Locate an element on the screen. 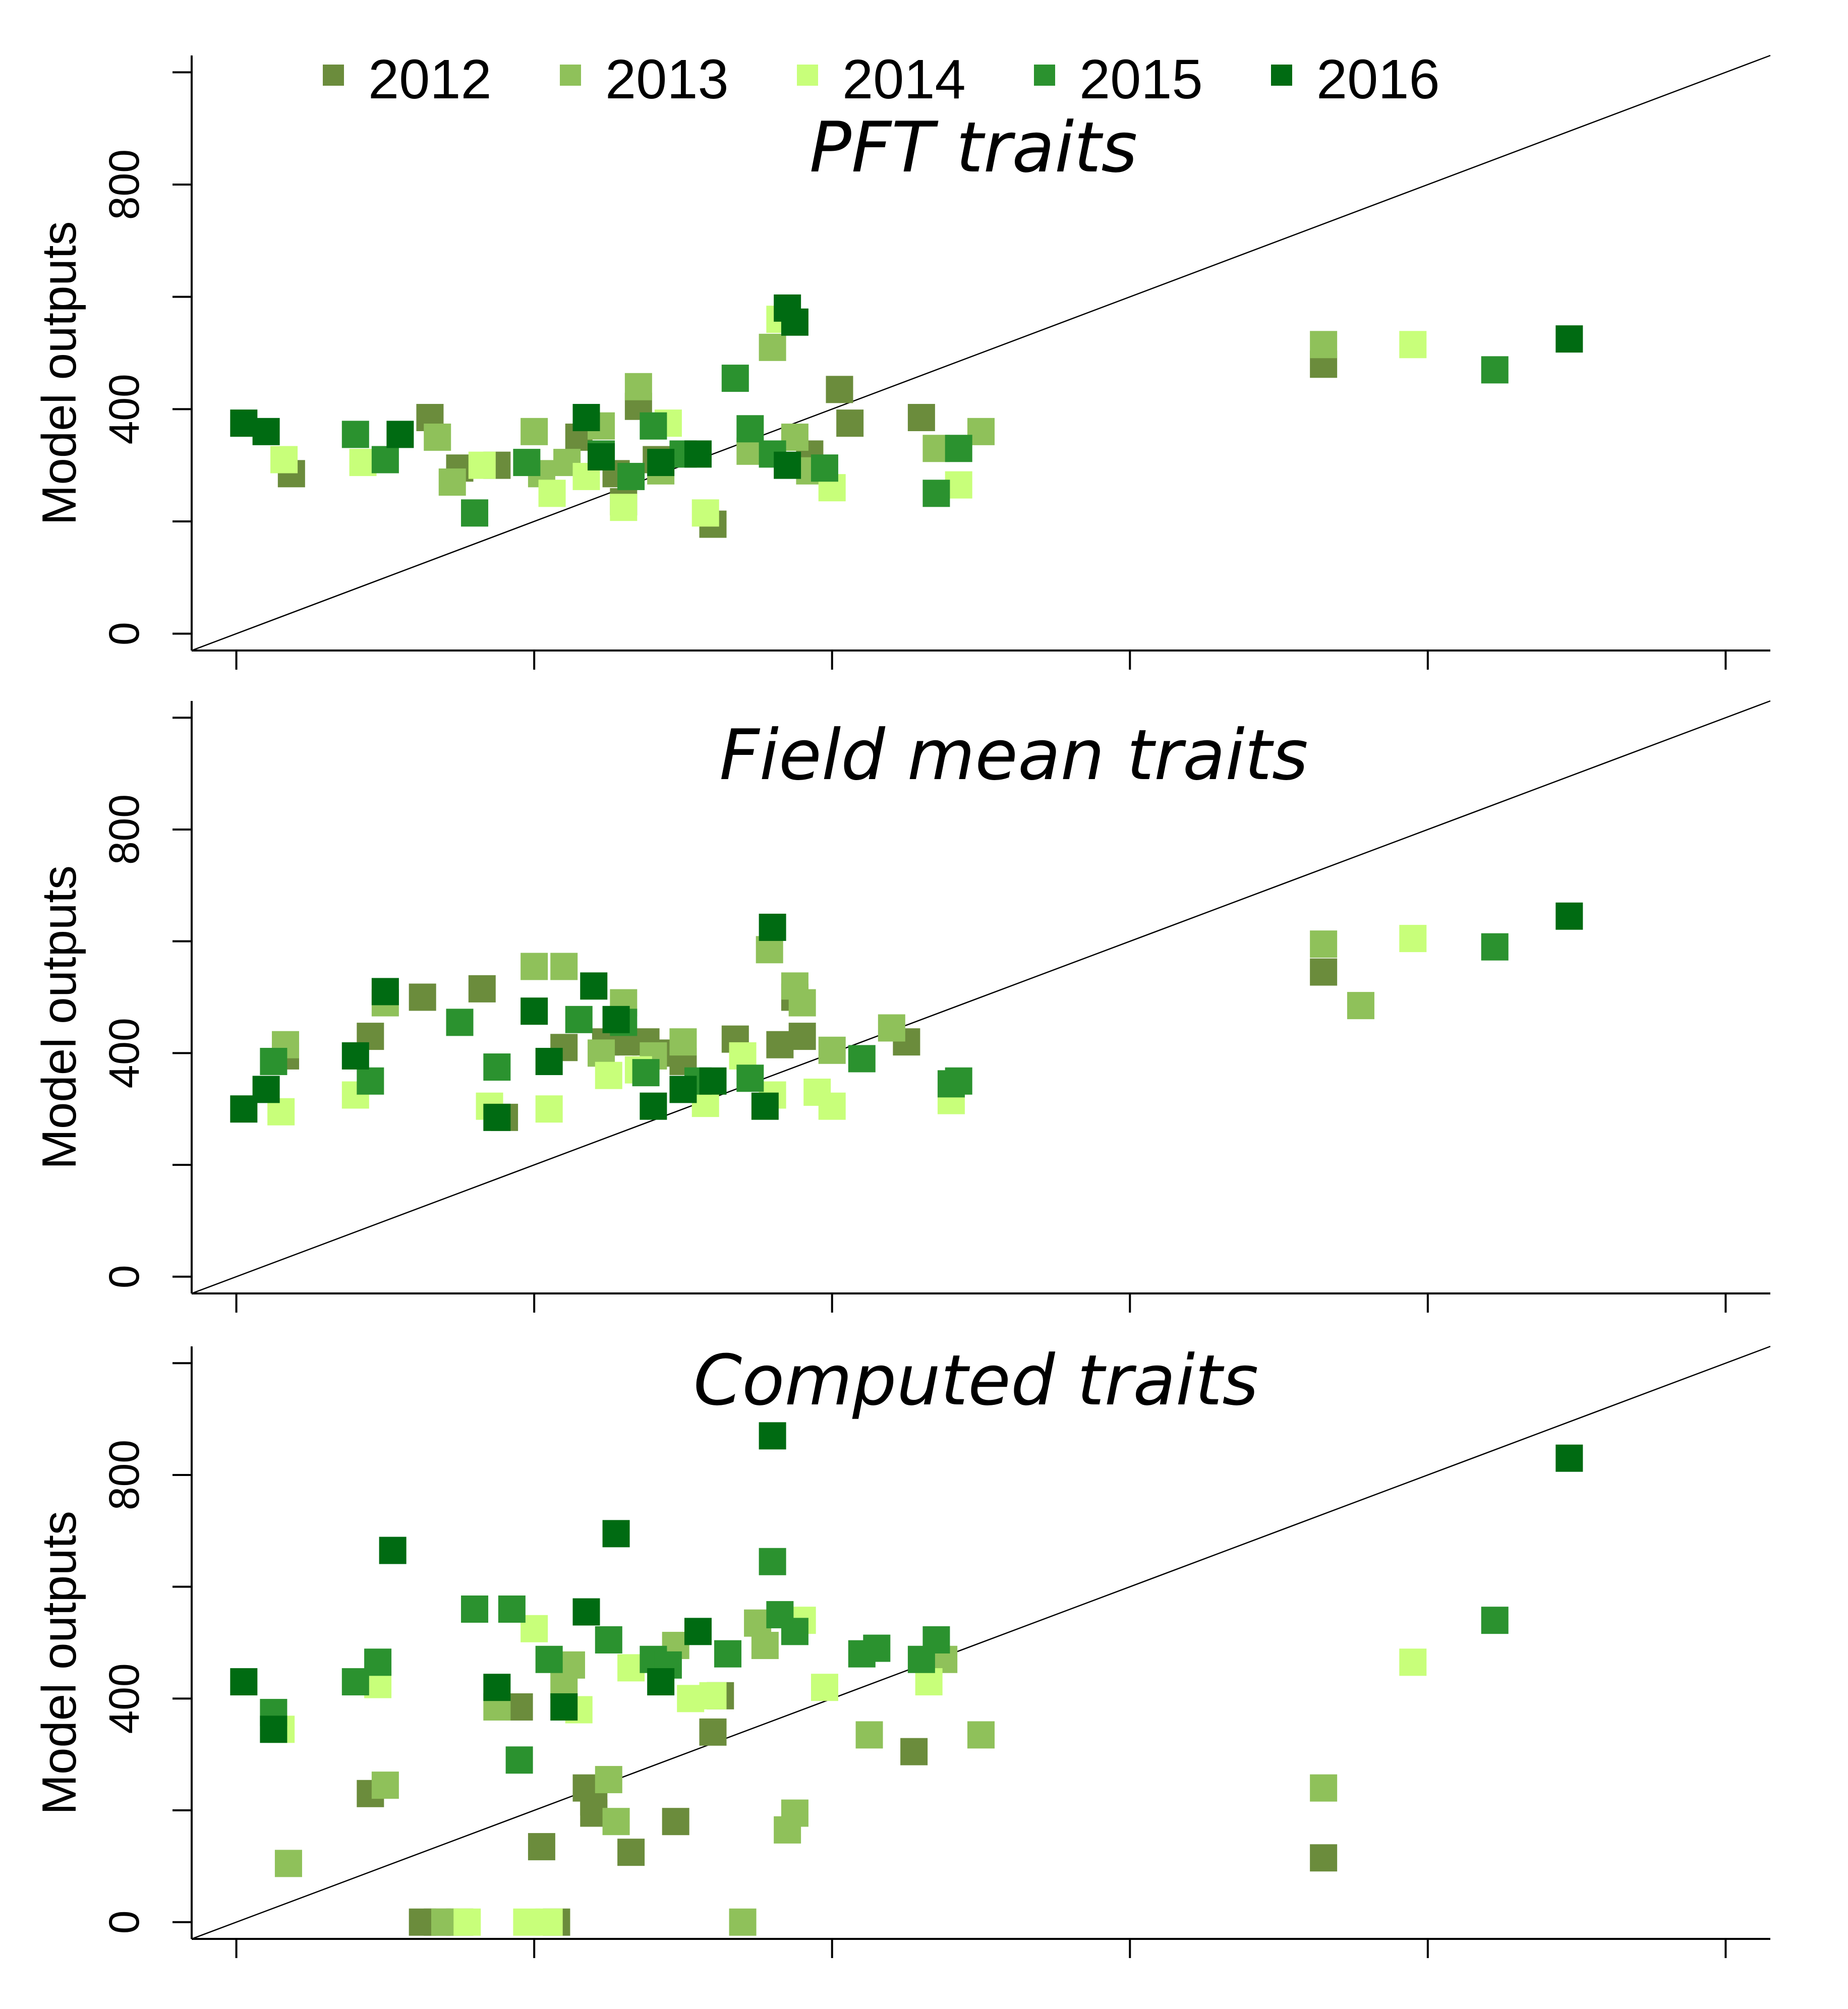  legend-marker-2012 is located at coordinates (333, 76).